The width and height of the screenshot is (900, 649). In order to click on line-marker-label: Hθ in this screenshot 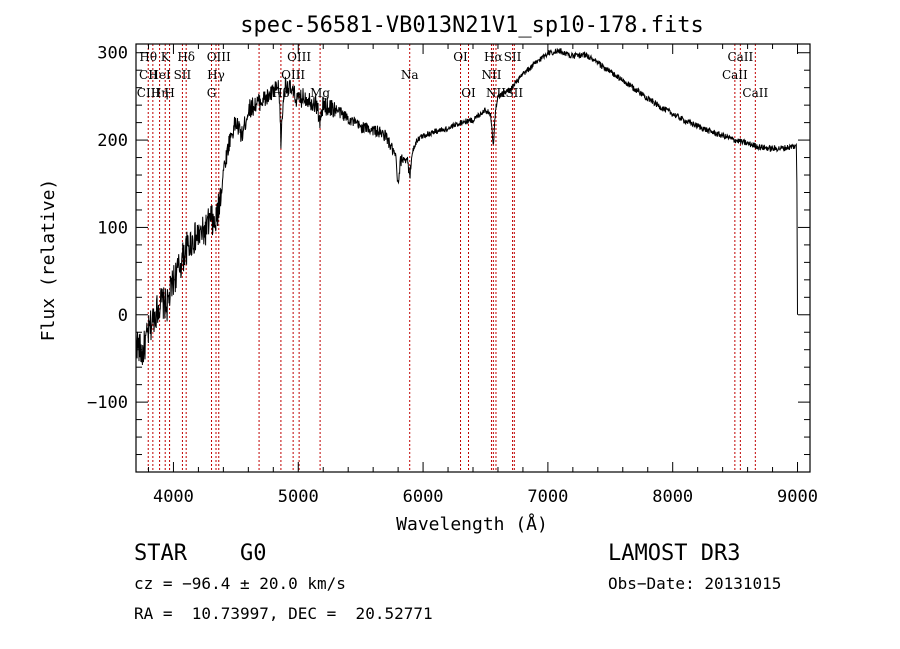, I will do `click(148, 57)`.